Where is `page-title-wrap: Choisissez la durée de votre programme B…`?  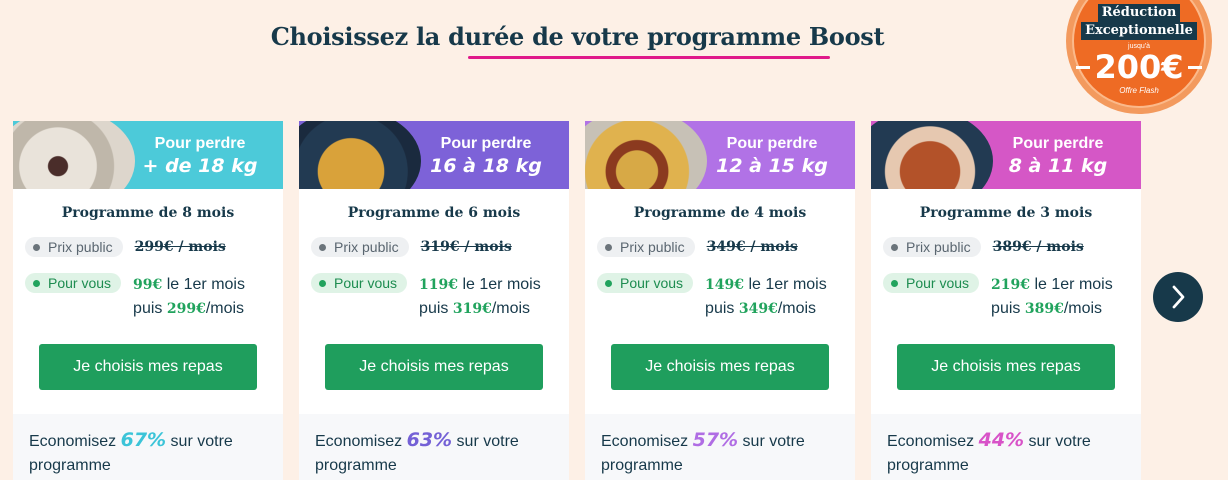 page-title-wrap: Choisissez la durée de votre programme B… is located at coordinates (577, 36).